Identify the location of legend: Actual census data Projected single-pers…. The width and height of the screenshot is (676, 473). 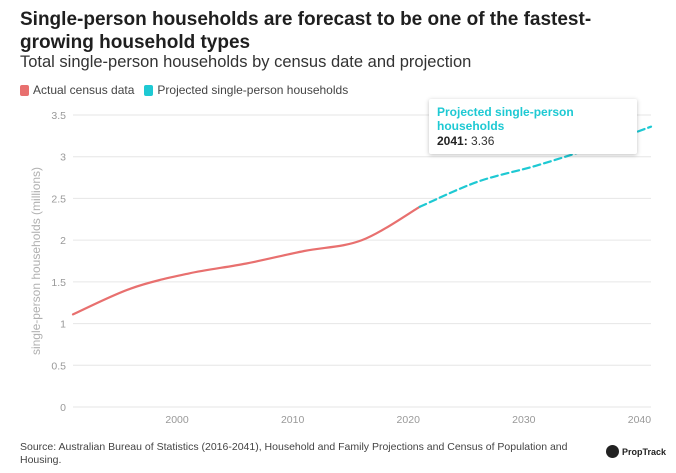
(189, 90).